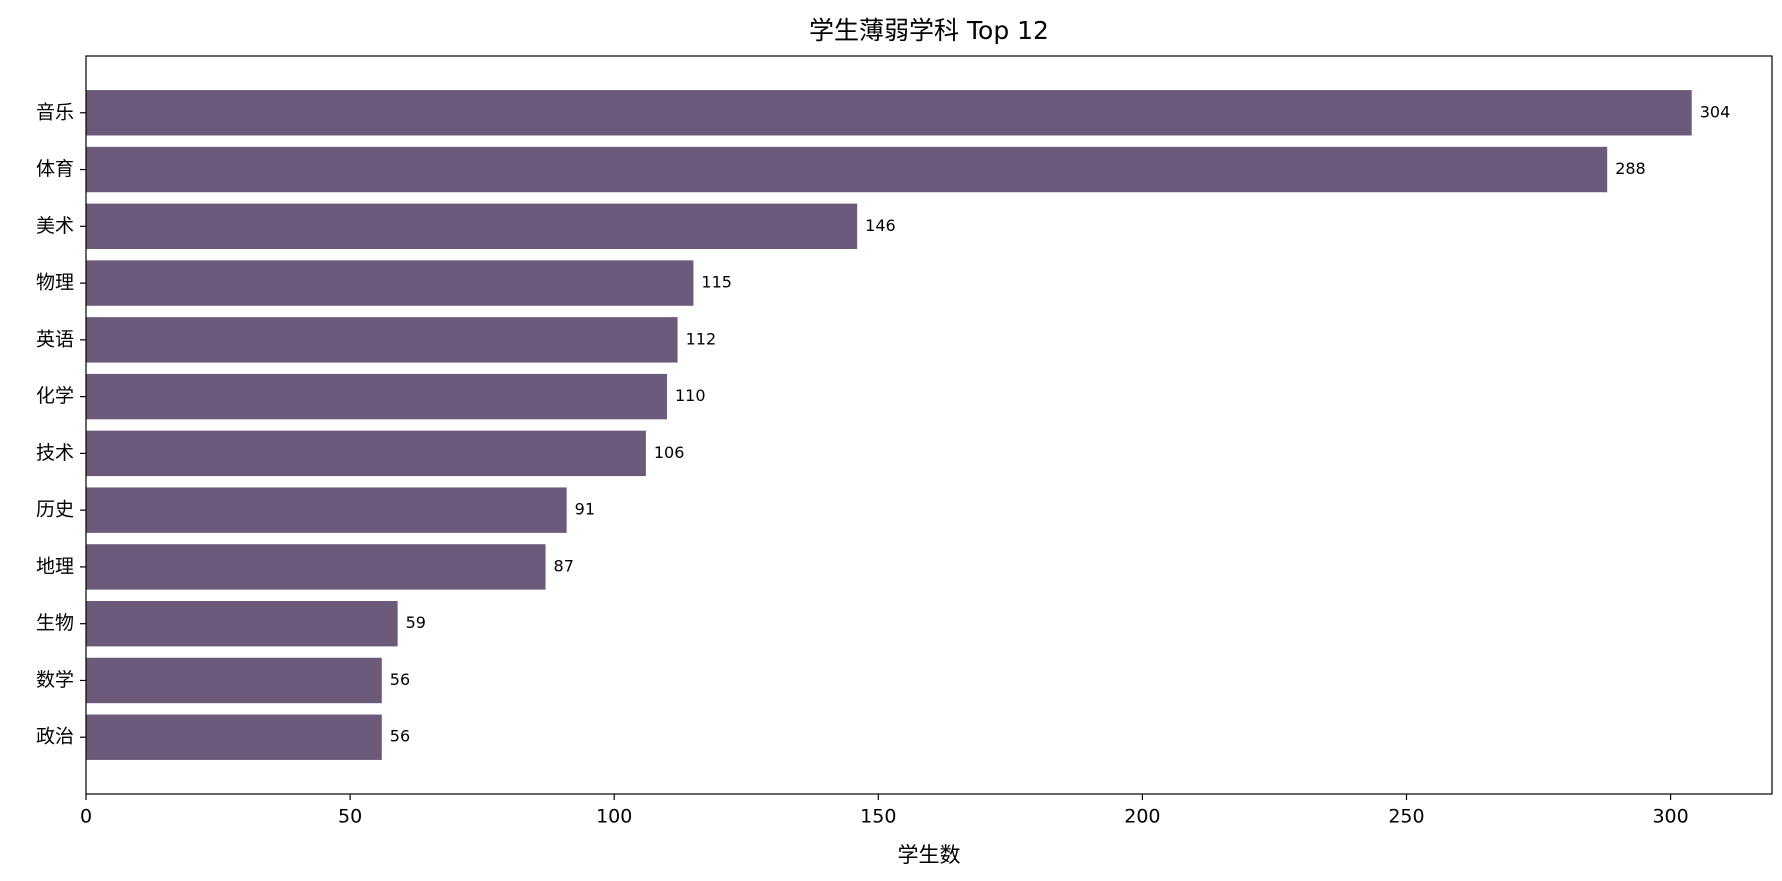 The width and height of the screenshot is (1782, 881). I want to click on value-label: 288, so click(1630, 168).